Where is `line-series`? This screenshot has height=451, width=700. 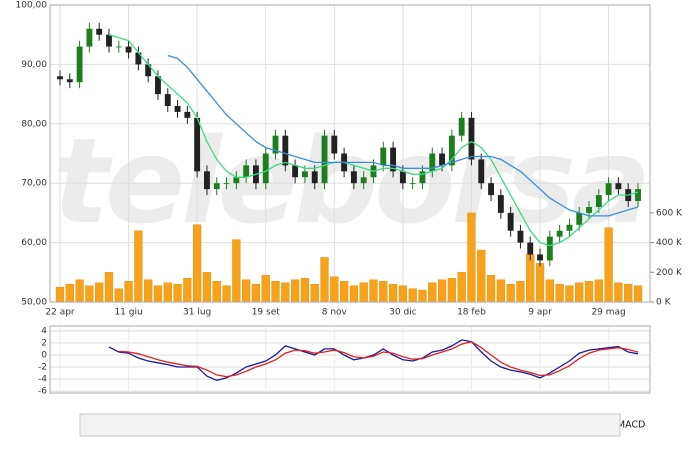
line-series is located at coordinates (378, 359).